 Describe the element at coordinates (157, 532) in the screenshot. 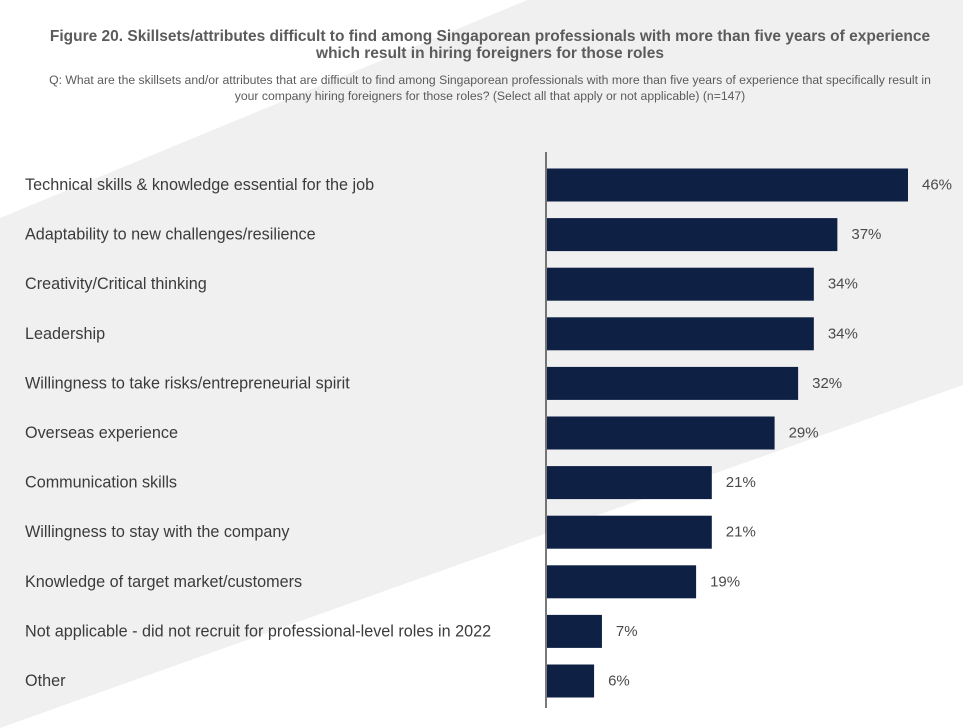

I see `category-label: Willingness to stay with the company` at that location.